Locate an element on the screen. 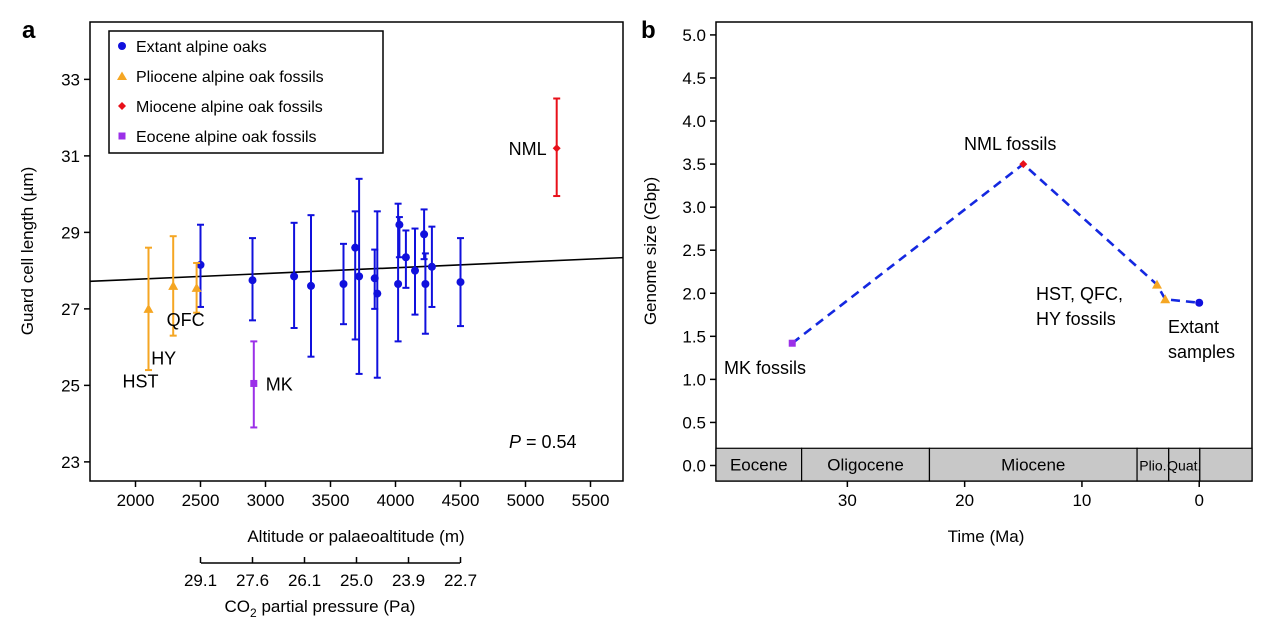 Image resolution: width=1274 pixels, height=632 pixels. legend-marker-eocene is located at coordinates (122, 136).